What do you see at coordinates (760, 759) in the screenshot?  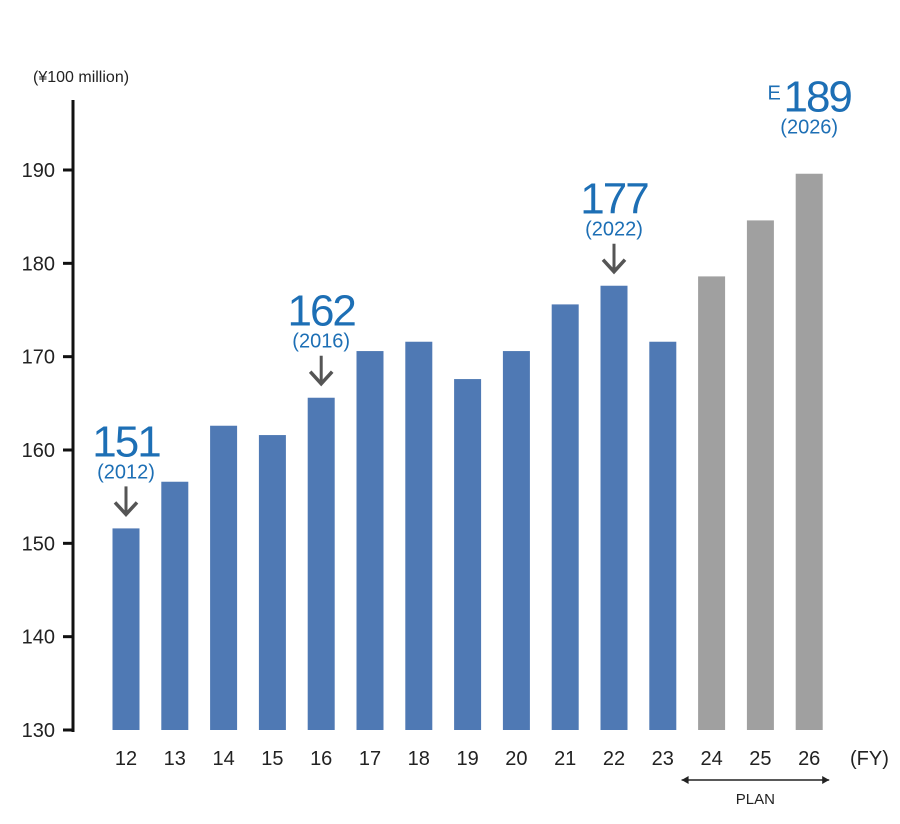 I see `x-tick-label: 25` at bounding box center [760, 759].